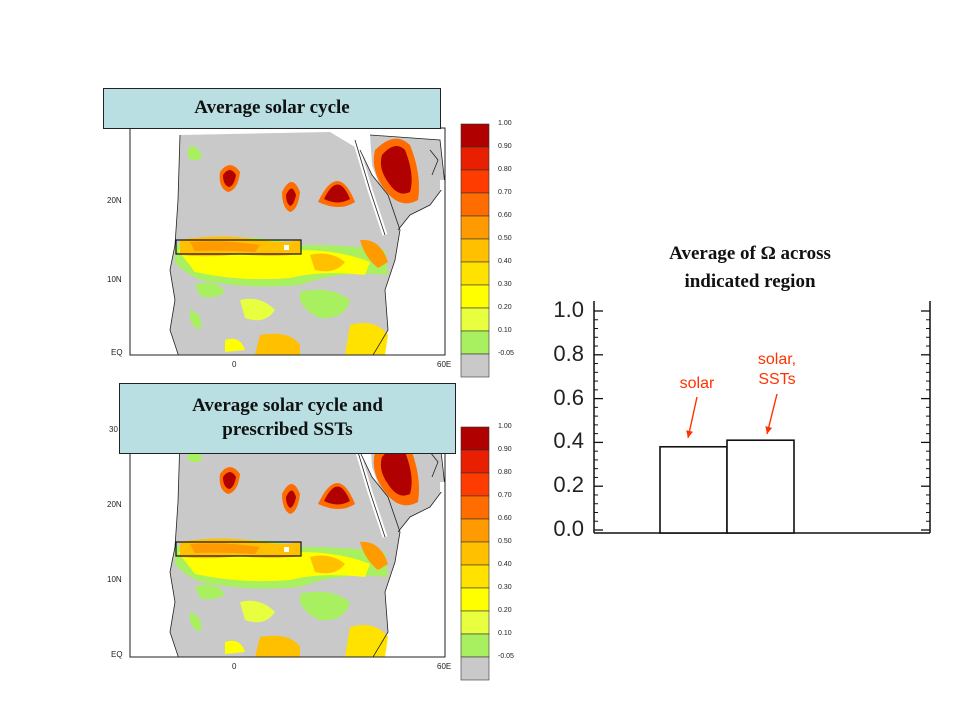 This screenshot has width=960, height=720. What do you see at coordinates (475, 553) in the screenshot?
I see `colorbar-bottom` at bounding box center [475, 553].